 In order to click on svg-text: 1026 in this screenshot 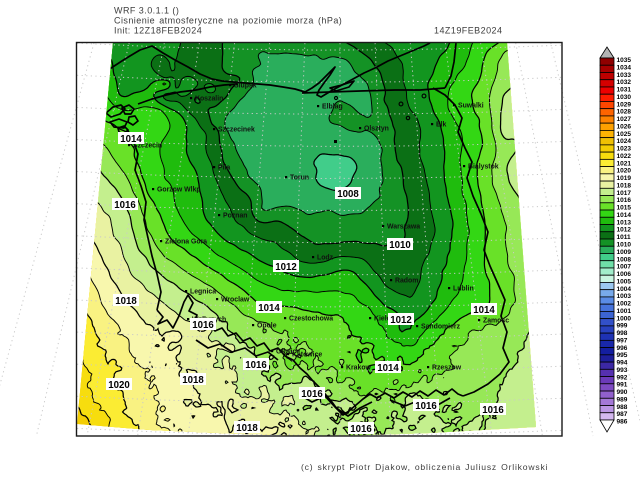, I will do `click(624, 126)`.